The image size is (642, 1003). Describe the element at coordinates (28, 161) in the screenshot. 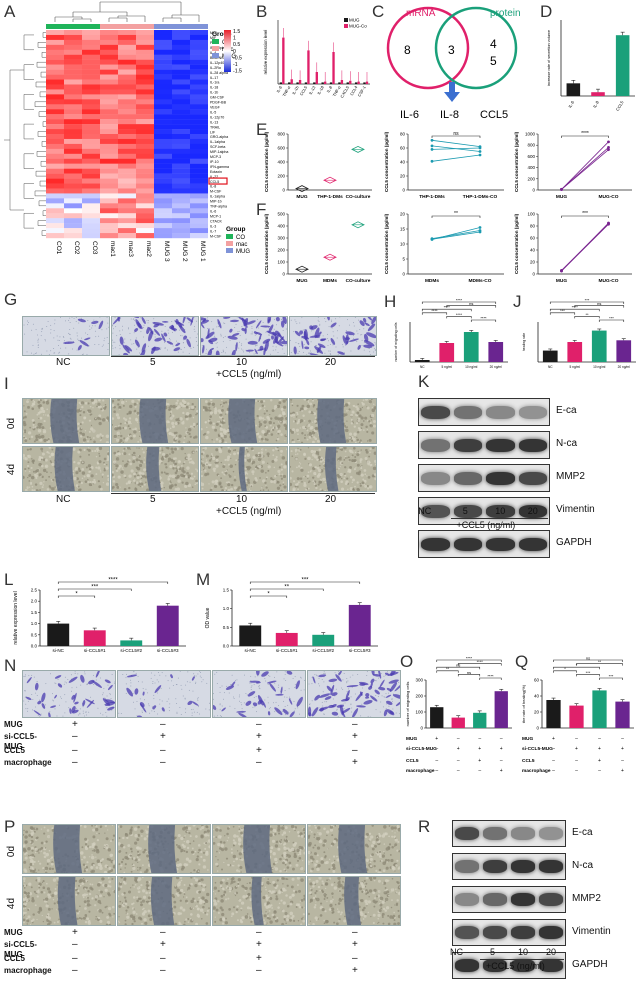

I see `dendrogram-branch` at that location.